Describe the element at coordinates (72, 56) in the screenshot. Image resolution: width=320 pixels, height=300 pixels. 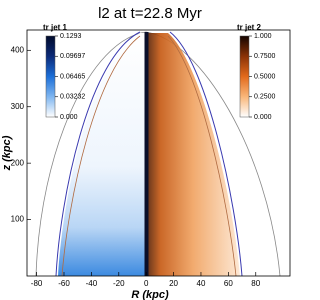
I see `colorbar-tick-label: 0.09697` at that location.